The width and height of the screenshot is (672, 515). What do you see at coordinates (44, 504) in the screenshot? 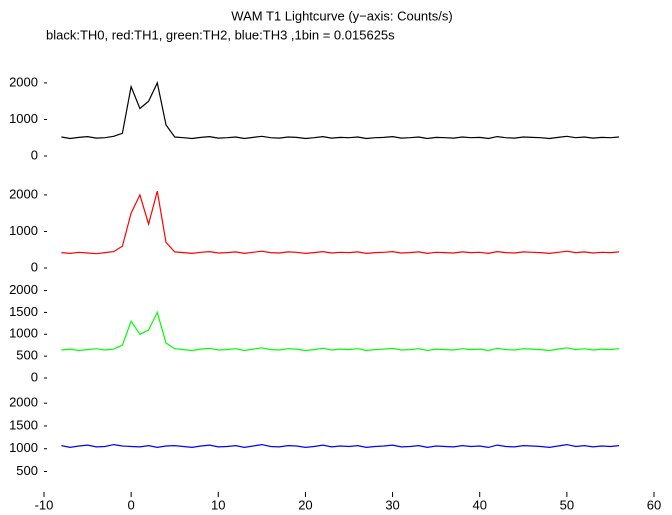
I see `x-tick-label: -10` at bounding box center [44, 504].